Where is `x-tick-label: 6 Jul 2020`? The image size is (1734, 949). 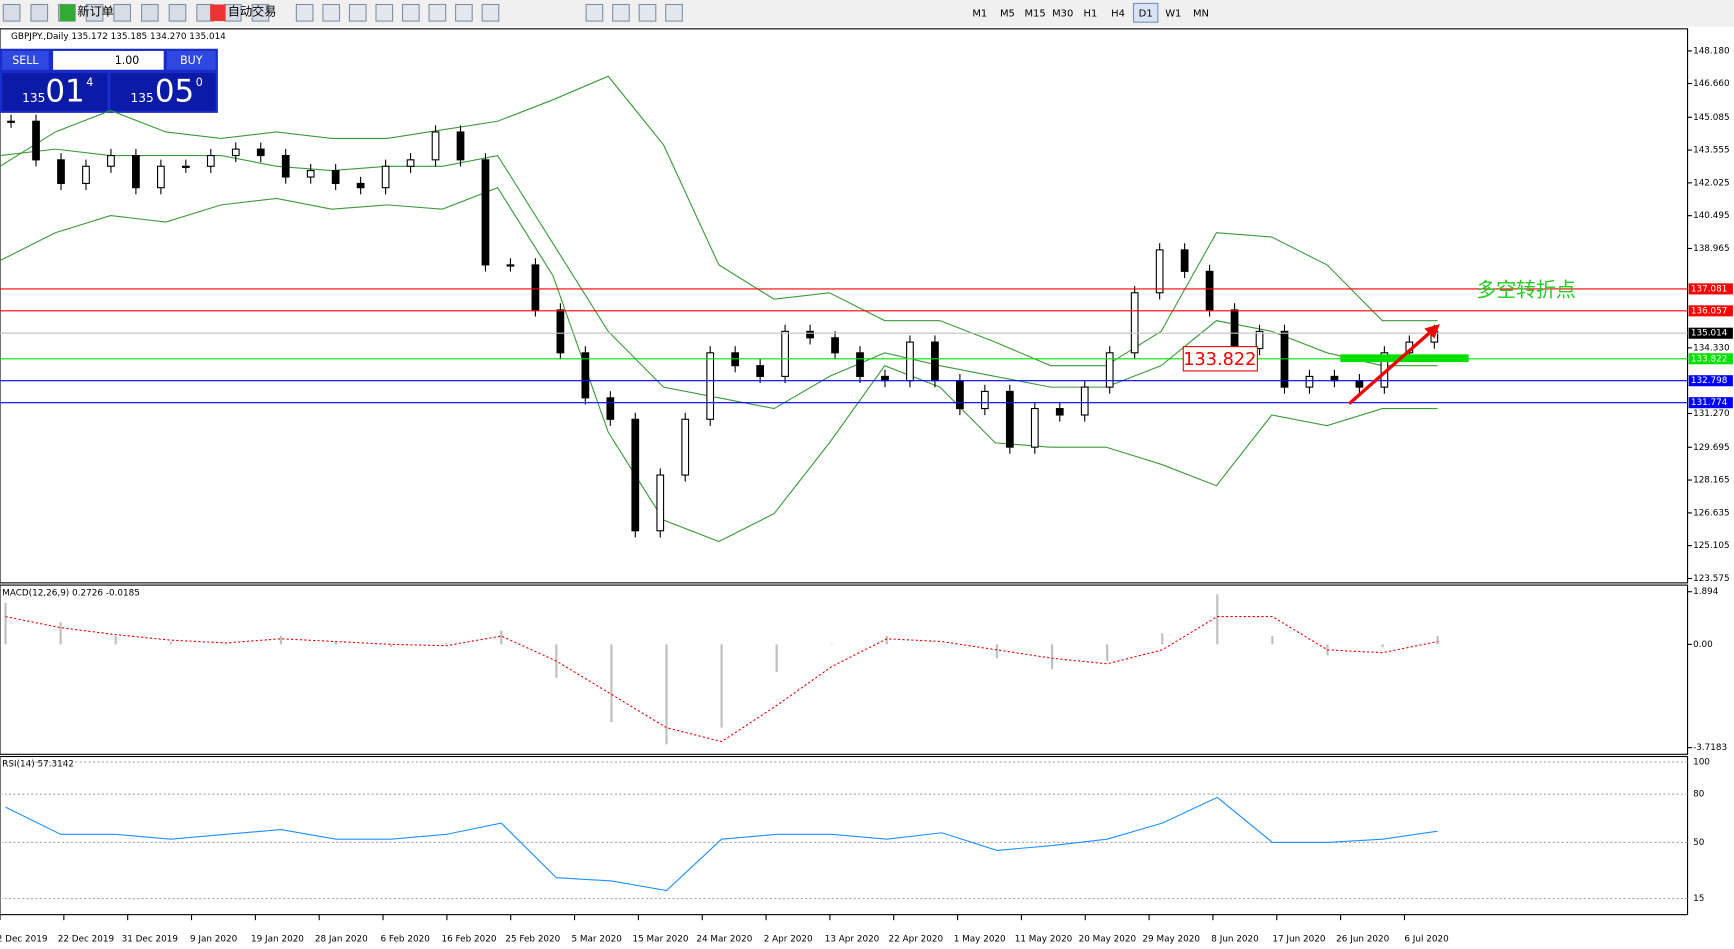
x-tick-label: 6 Jul 2020 is located at coordinates (1426, 939).